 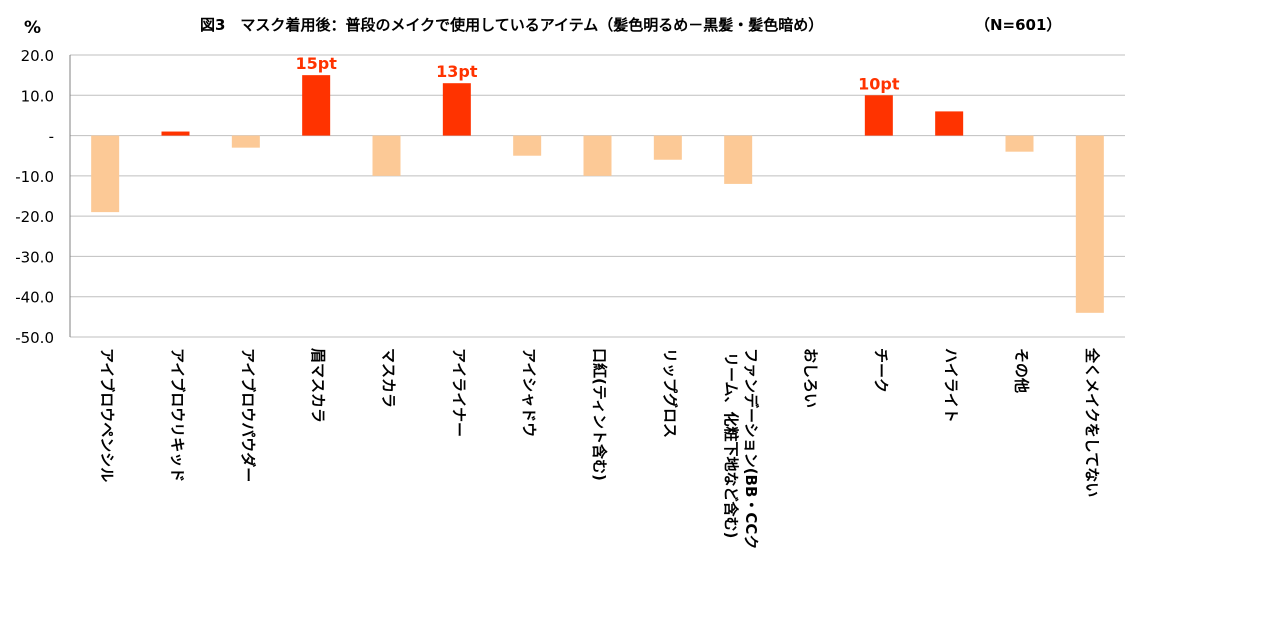 I want to click on y-tick-label: -50.0, so click(x=34, y=338).